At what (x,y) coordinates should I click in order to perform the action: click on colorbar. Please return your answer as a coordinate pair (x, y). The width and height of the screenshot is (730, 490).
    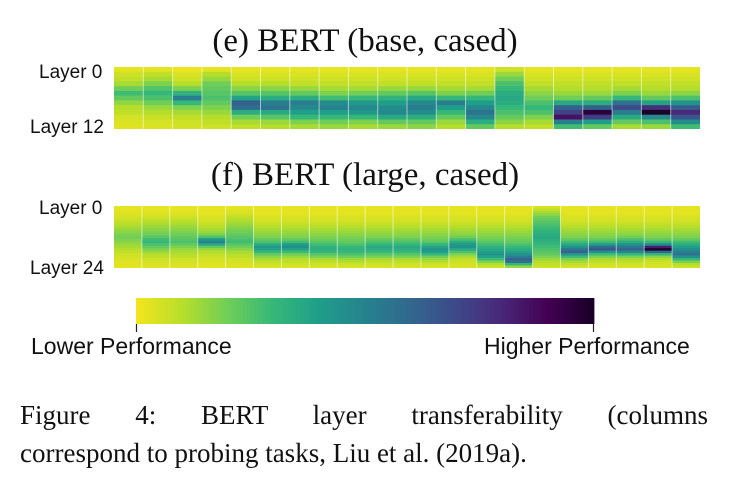
    Looking at the image, I should click on (365, 315).